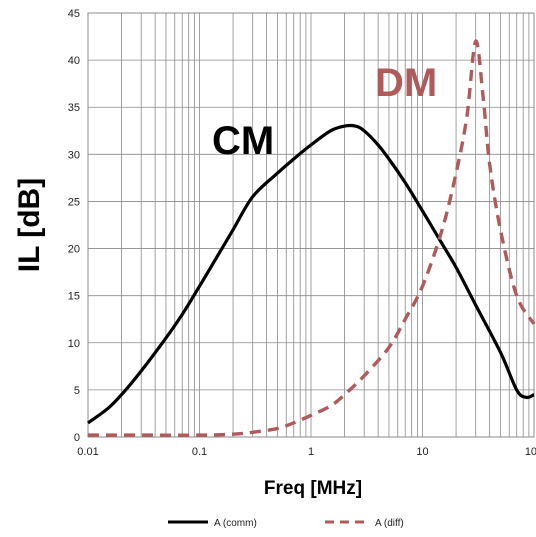 The width and height of the screenshot is (536, 537). I want to click on y-tick-label: 20, so click(74, 250).